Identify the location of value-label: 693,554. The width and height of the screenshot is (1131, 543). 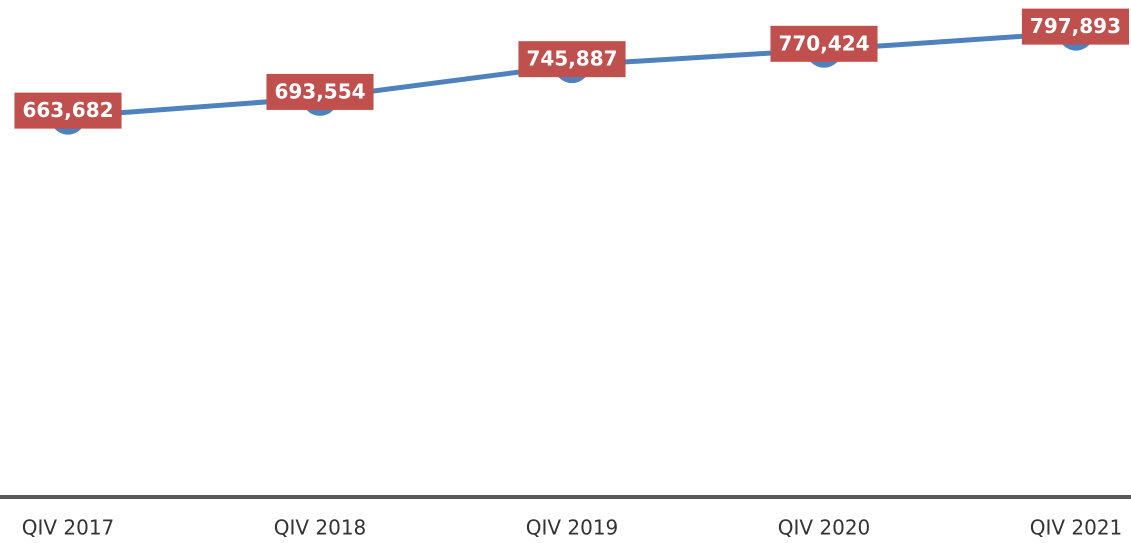
(319, 91).